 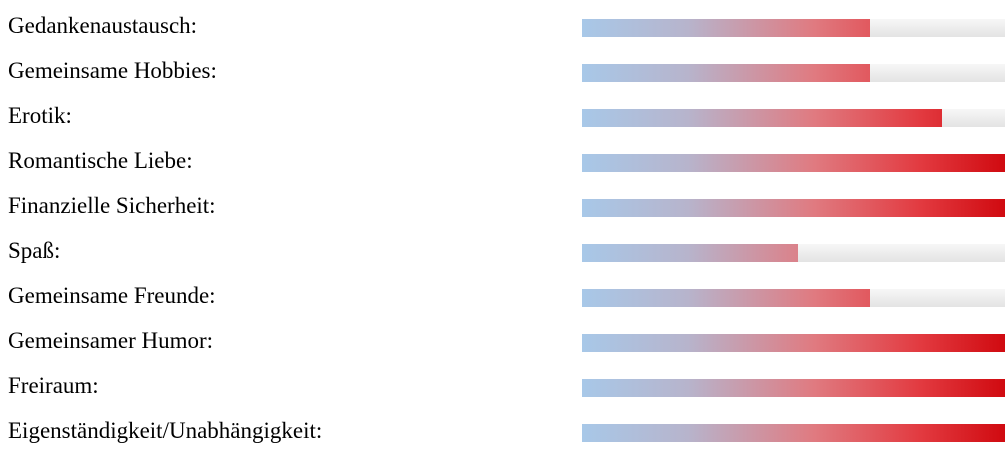 I want to click on bar-row: Gedankenaustausch:, so click(x=502, y=26).